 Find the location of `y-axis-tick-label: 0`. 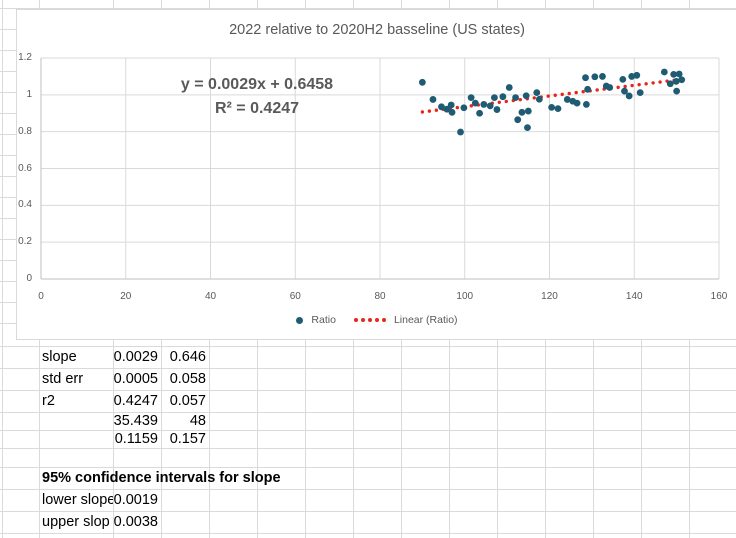

y-axis-tick-label: 0 is located at coordinates (29, 278).